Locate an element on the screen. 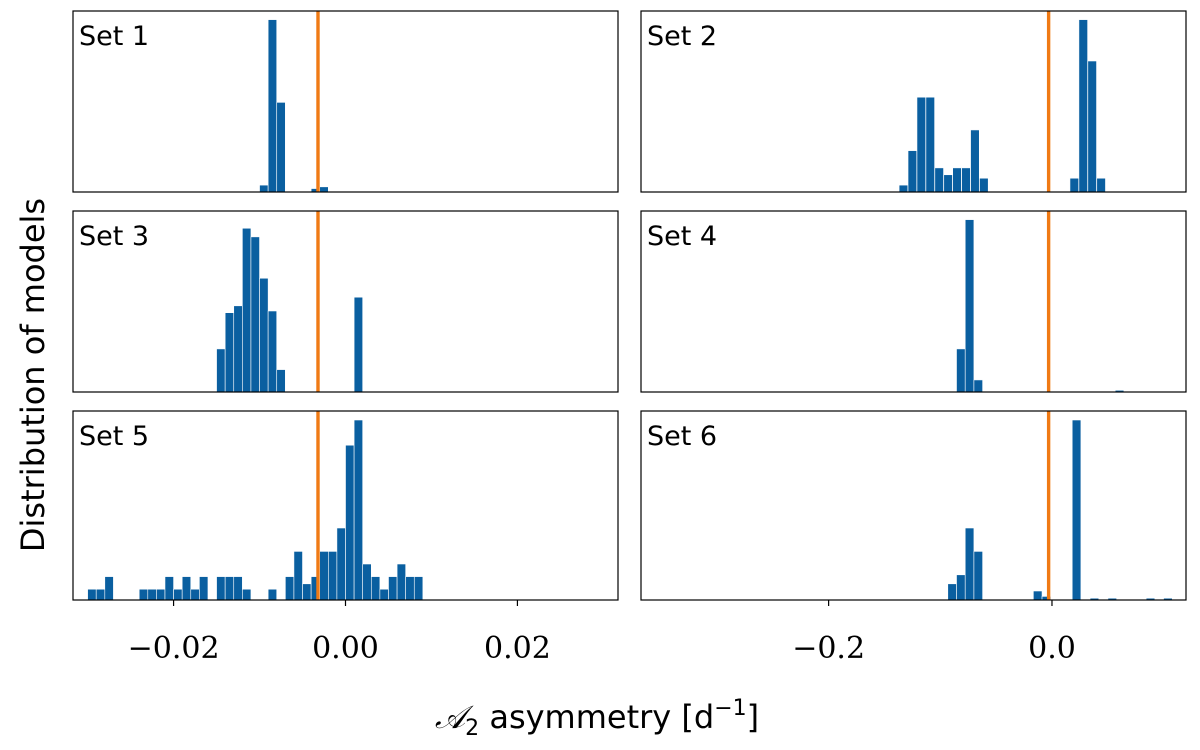 The height and width of the screenshot is (750, 1200). panel-label-set-6: Set 6 is located at coordinates (682, 436).